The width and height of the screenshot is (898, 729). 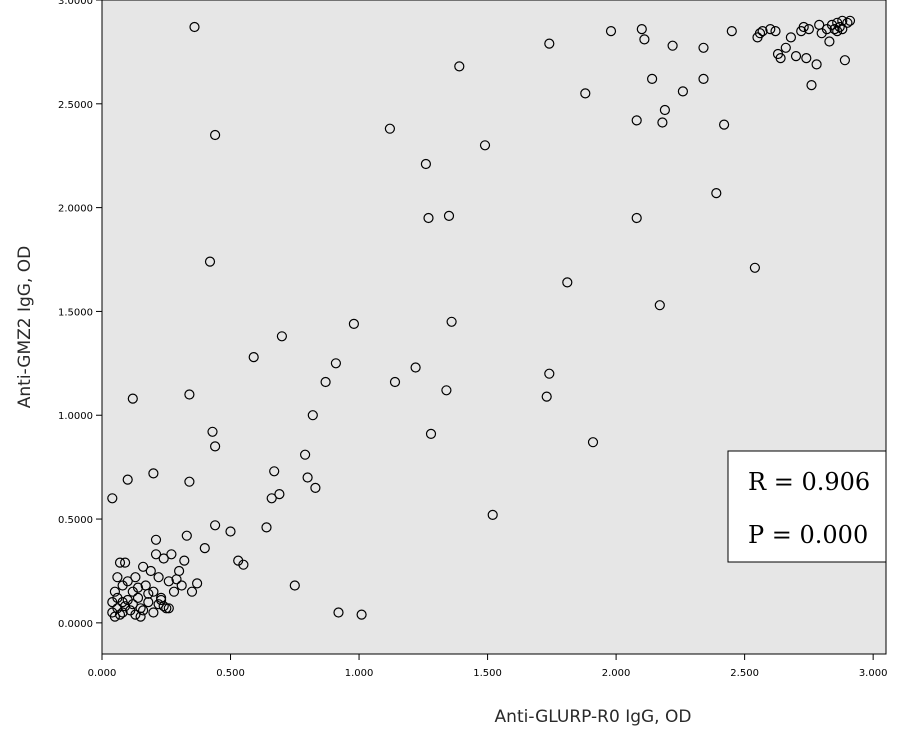 I want to click on y-tick-label: 1.0000, so click(x=75, y=416).